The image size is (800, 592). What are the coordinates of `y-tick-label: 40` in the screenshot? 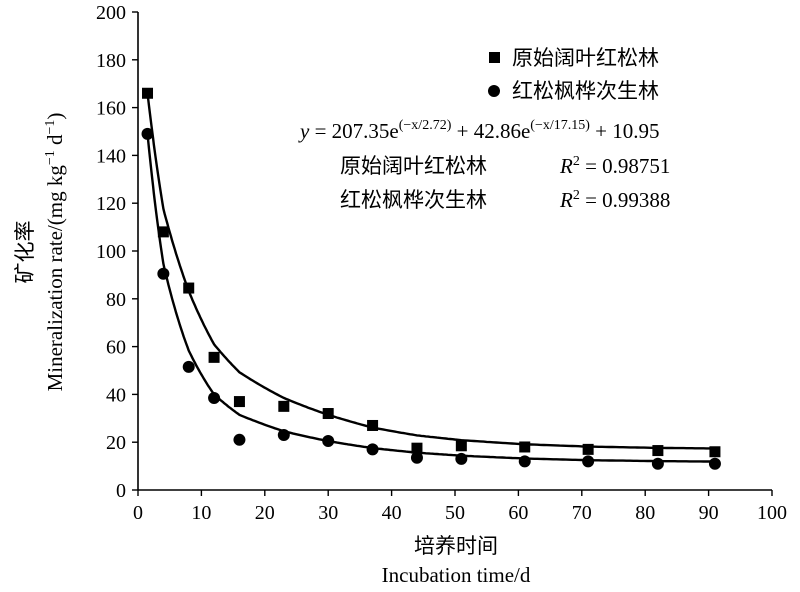 It's located at (116, 395).